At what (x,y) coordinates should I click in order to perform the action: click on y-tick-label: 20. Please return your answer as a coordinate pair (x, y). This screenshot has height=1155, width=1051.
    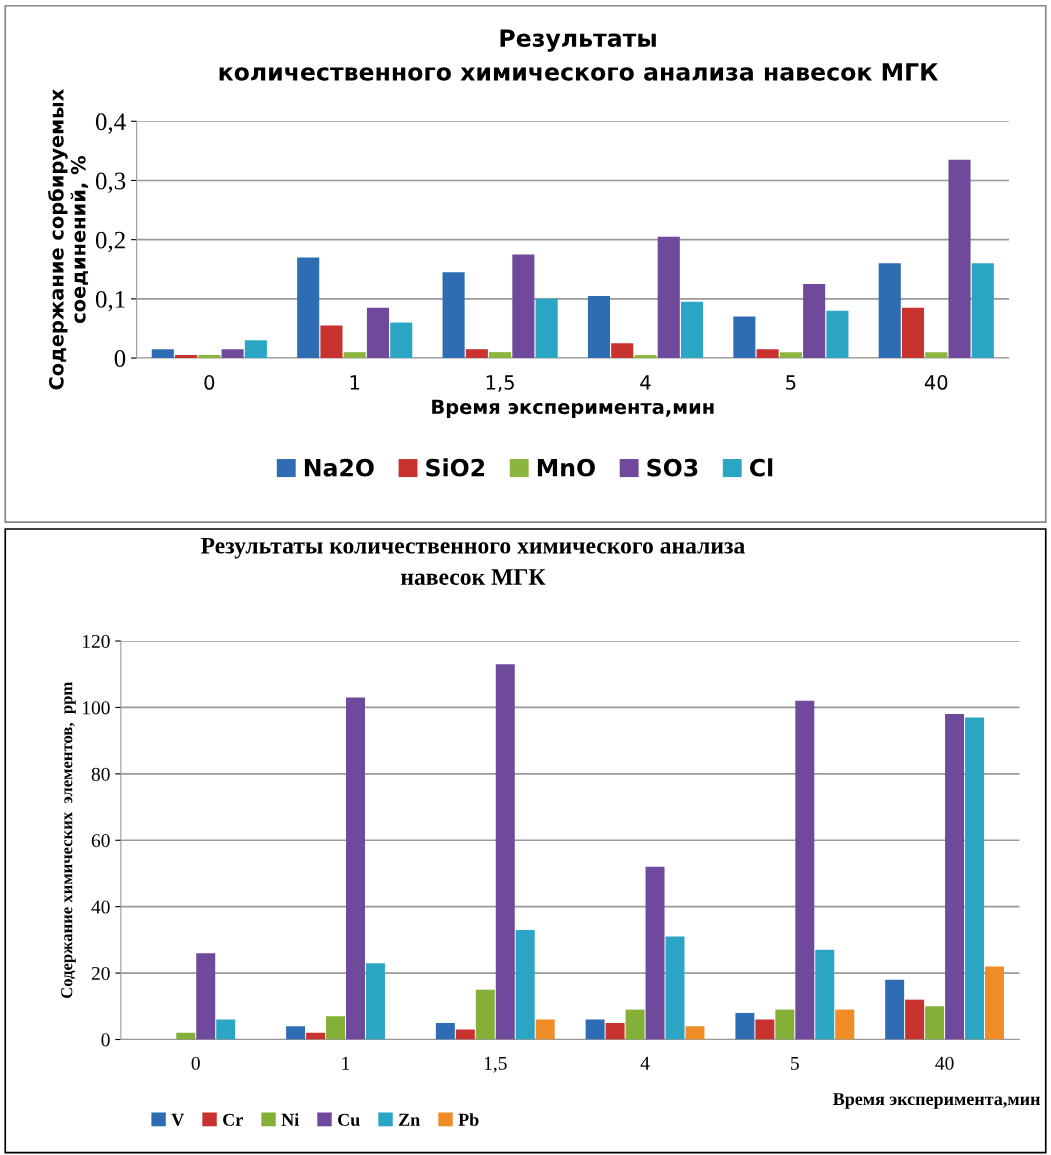
    Looking at the image, I should click on (100, 973).